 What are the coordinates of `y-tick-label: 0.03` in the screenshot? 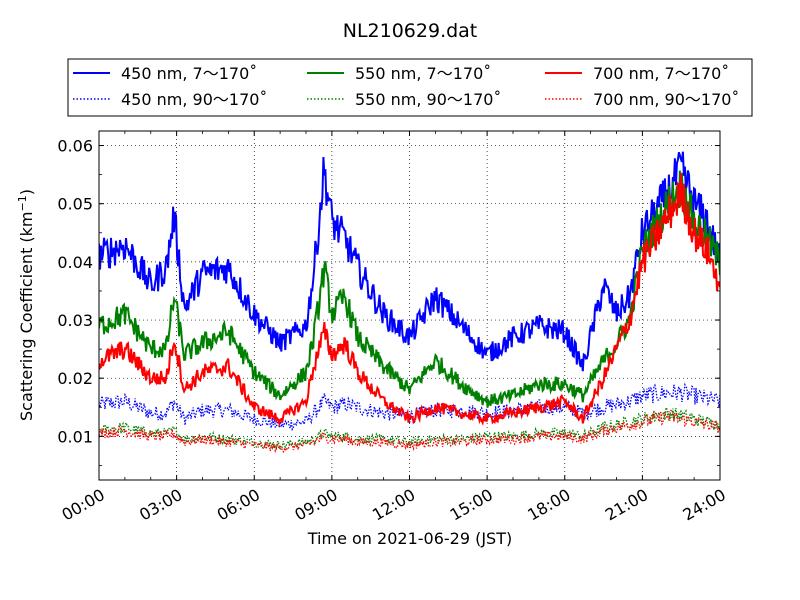 It's located at (75, 320).